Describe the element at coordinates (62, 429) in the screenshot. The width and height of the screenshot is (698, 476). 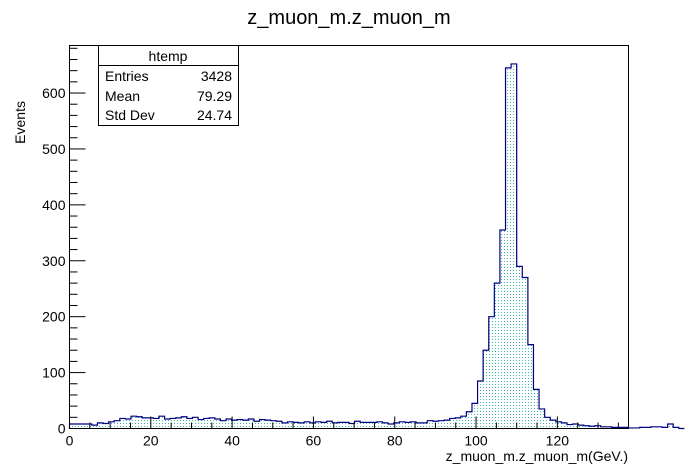
I see `y-tick-label: 0` at that location.